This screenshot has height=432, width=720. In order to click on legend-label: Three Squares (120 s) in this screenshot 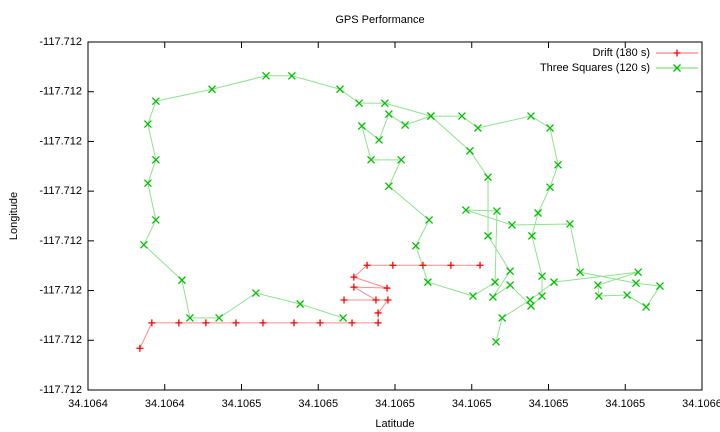, I will do `click(595, 68)`.